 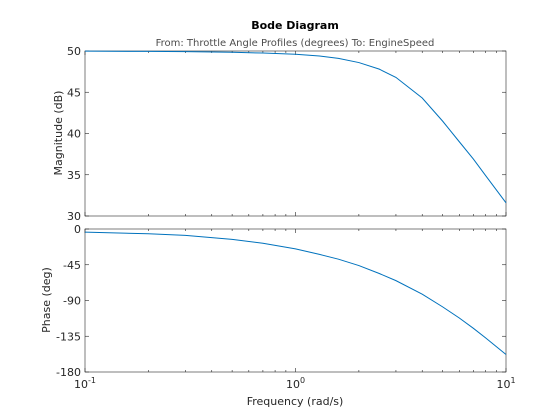 I want to click on phase-y-axis-label: Phase (deg), so click(x=46, y=300).